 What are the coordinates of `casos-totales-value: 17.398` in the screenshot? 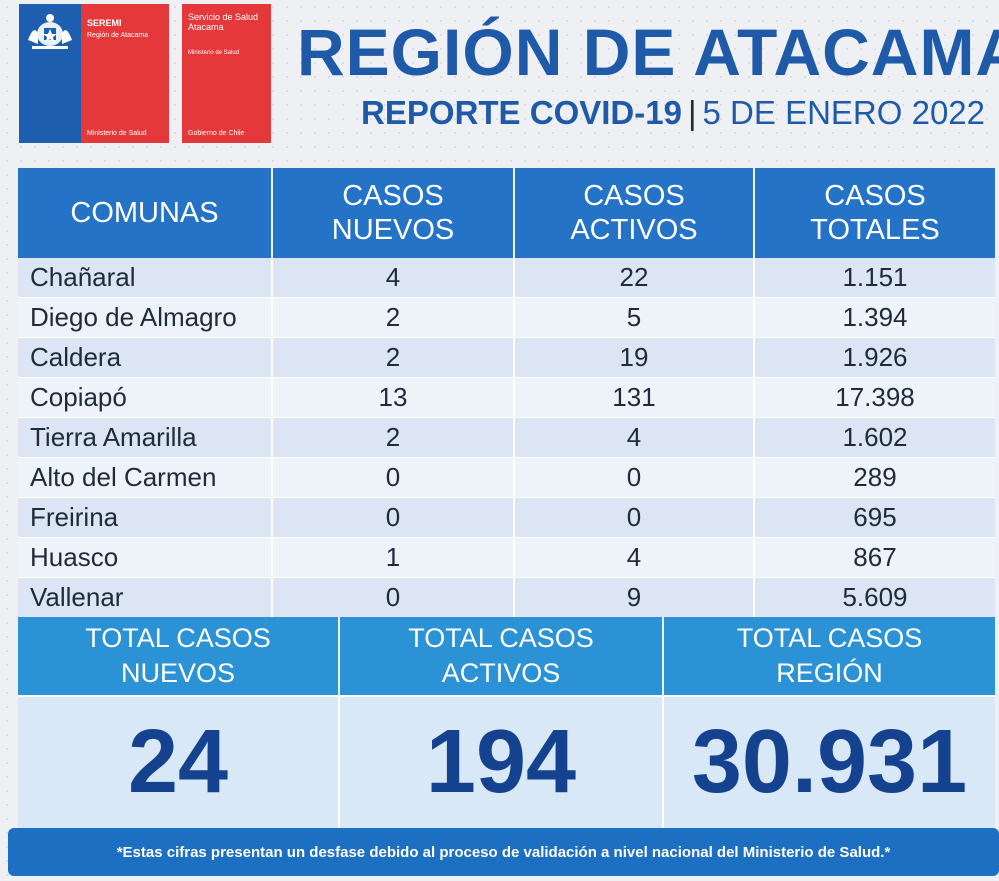 It's located at (875, 397).